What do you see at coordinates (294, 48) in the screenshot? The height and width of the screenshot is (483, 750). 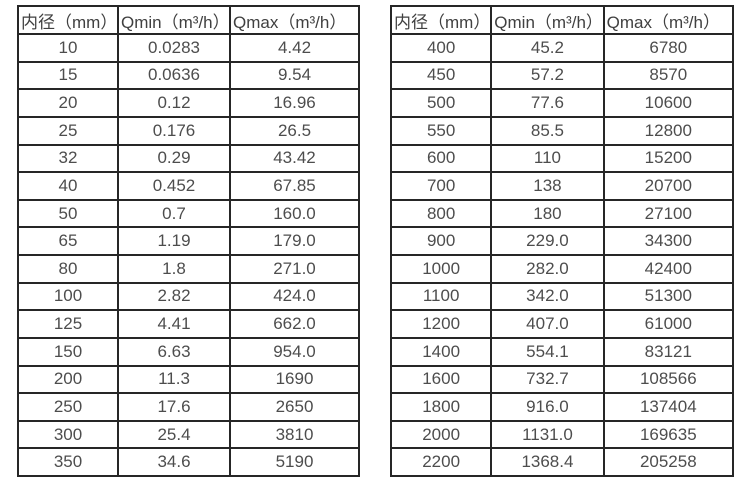 I see `cell: 4.42` at bounding box center [294, 48].